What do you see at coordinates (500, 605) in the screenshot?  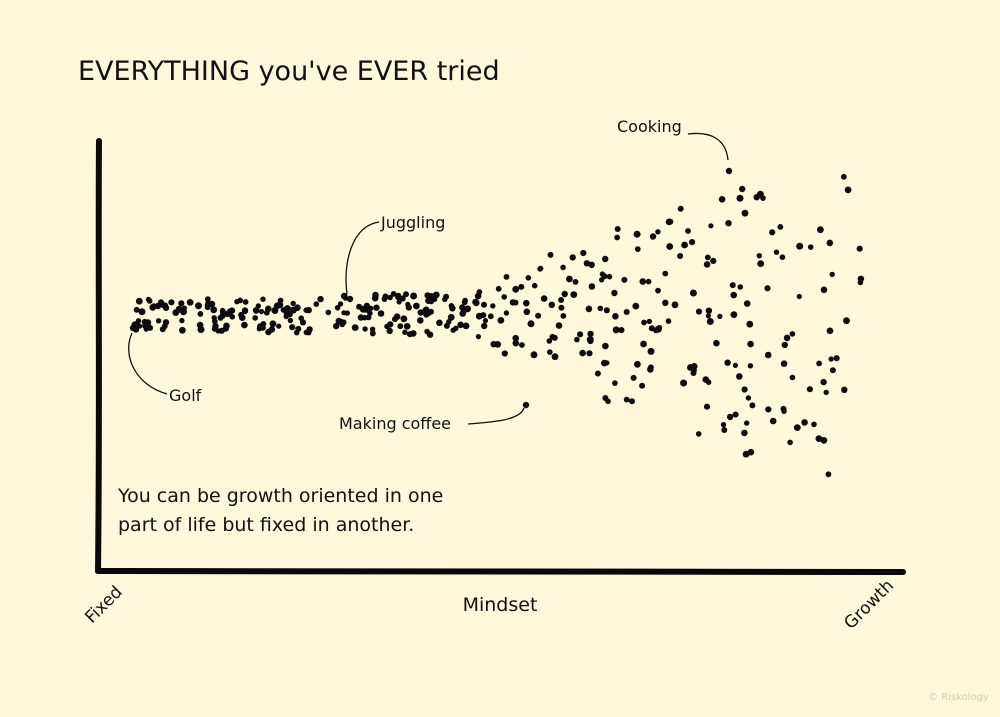 I see `x-axis-label: Mindset` at bounding box center [500, 605].